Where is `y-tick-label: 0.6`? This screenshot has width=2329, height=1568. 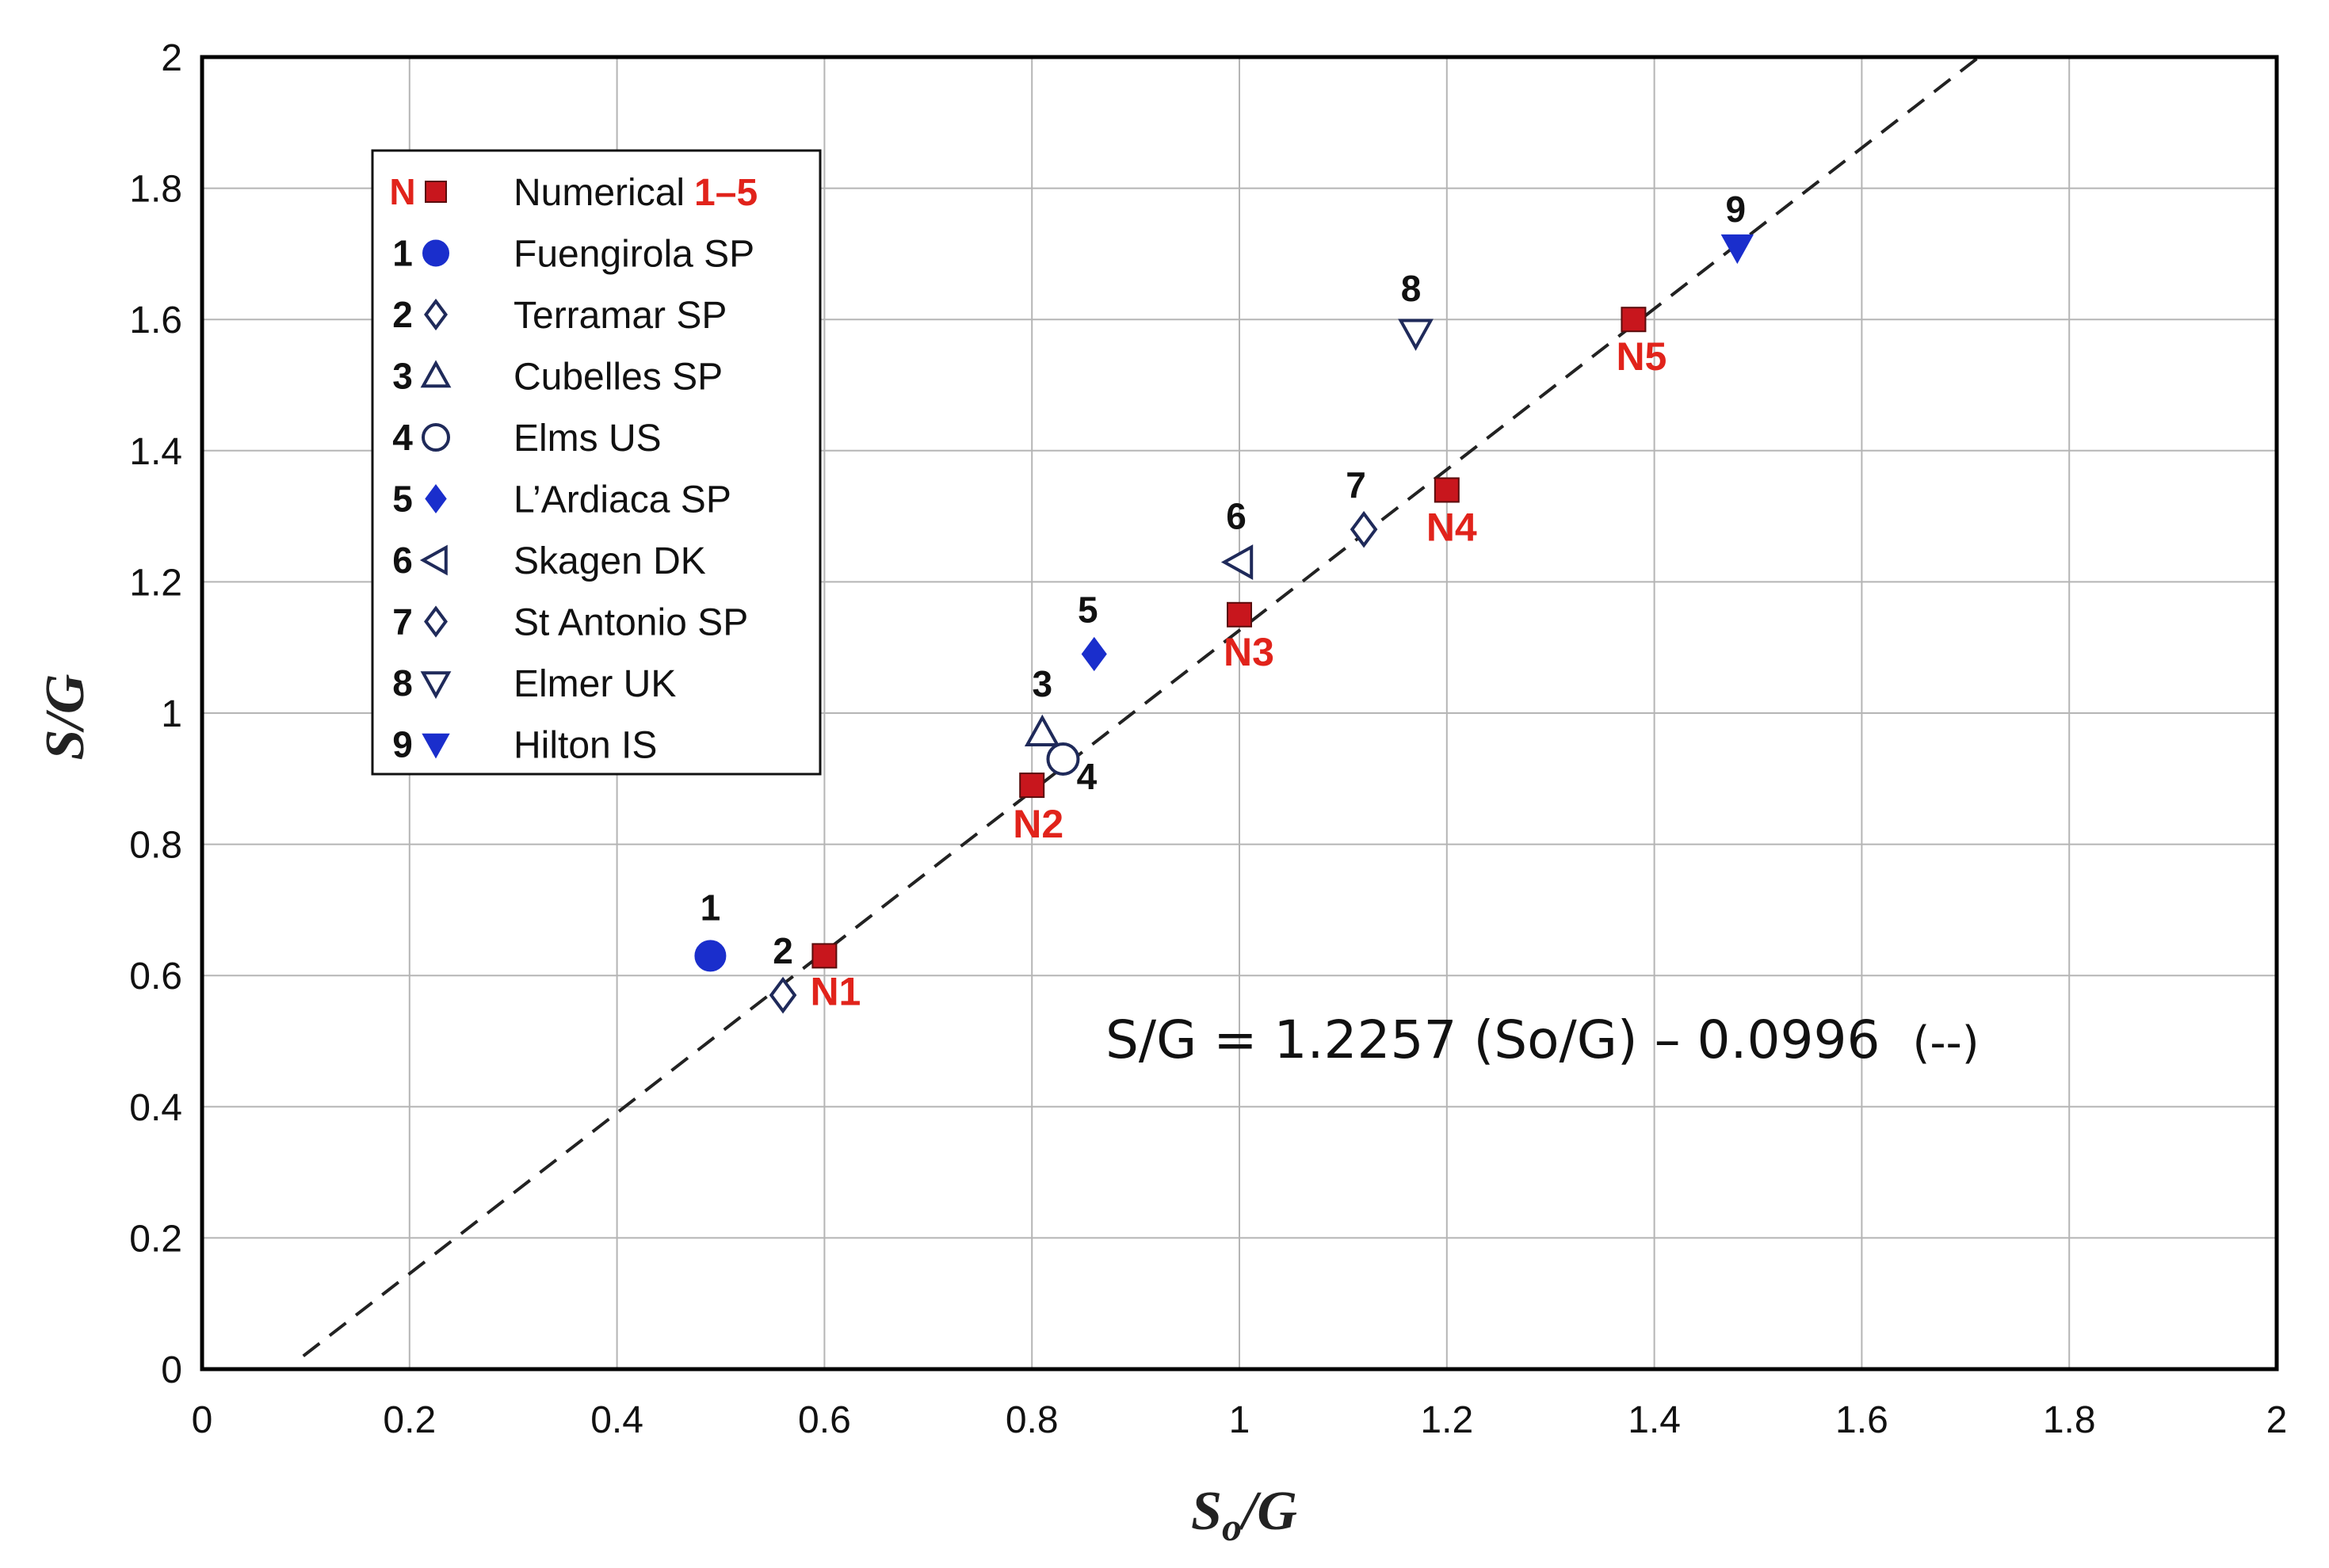 y-tick-label: 0.6 is located at coordinates (155, 977).